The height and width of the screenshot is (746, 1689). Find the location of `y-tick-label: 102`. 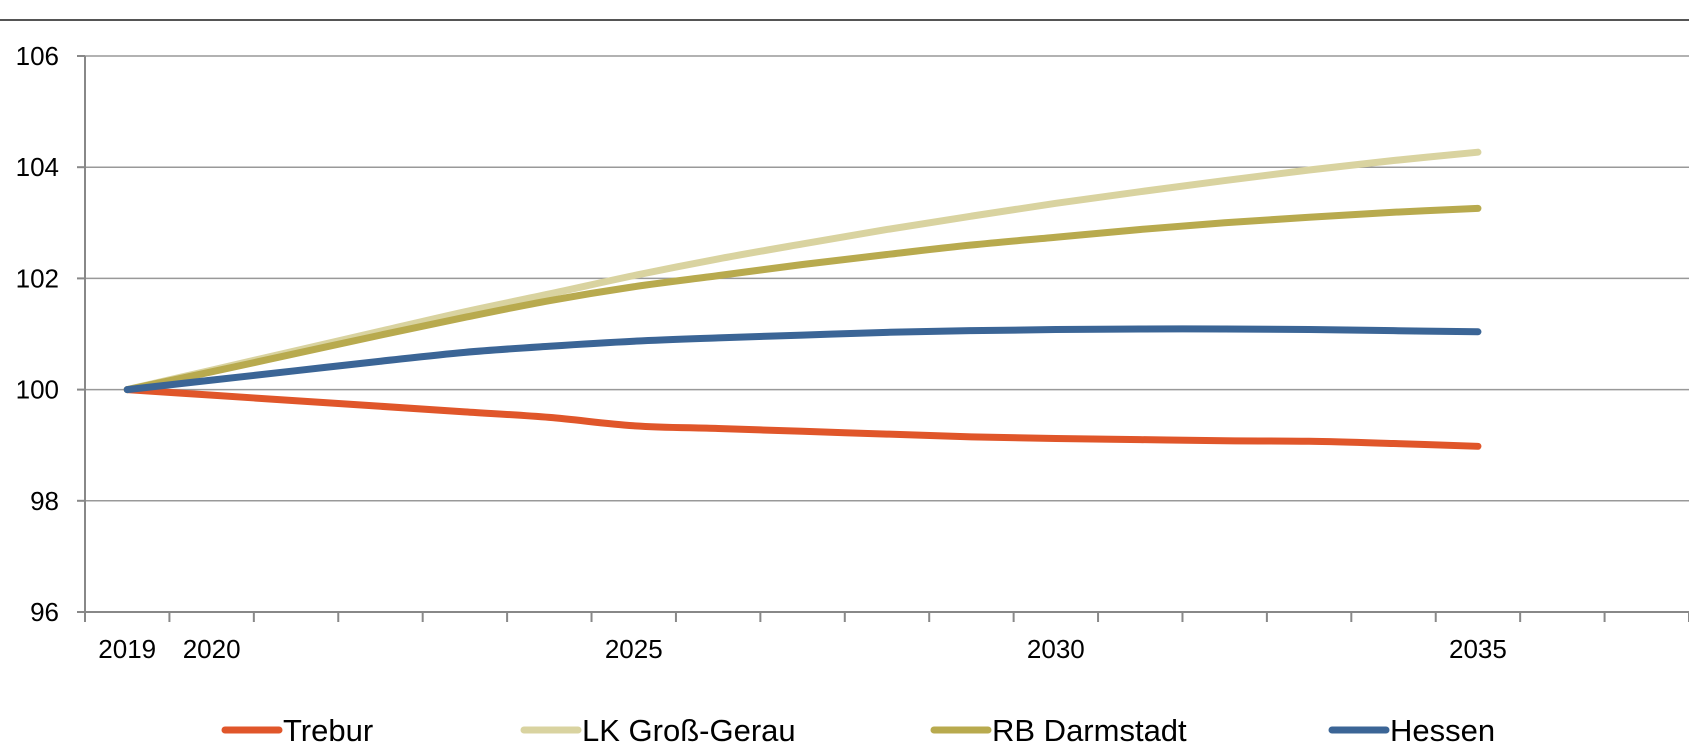

y-tick-label: 102 is located at coordinates (37, 278).